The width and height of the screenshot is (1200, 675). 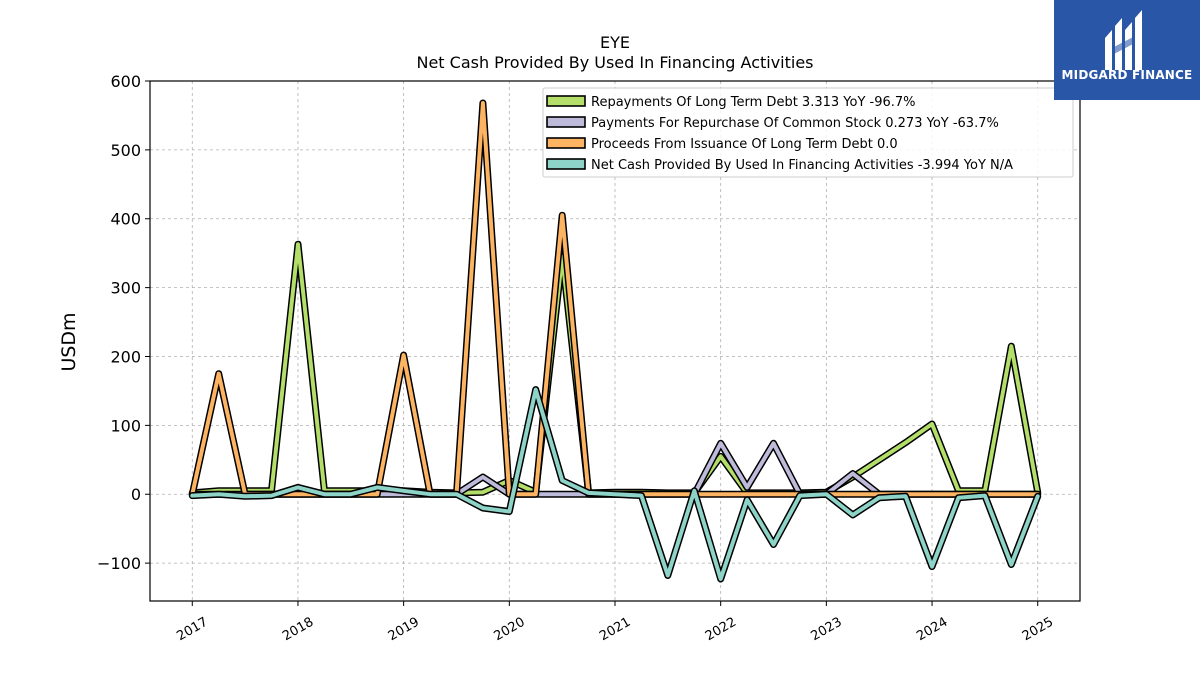 What do you see at coordinates (125, 81) in the screenshot?
I see `y-tick-label: 600` at bounding box center [125, 81].